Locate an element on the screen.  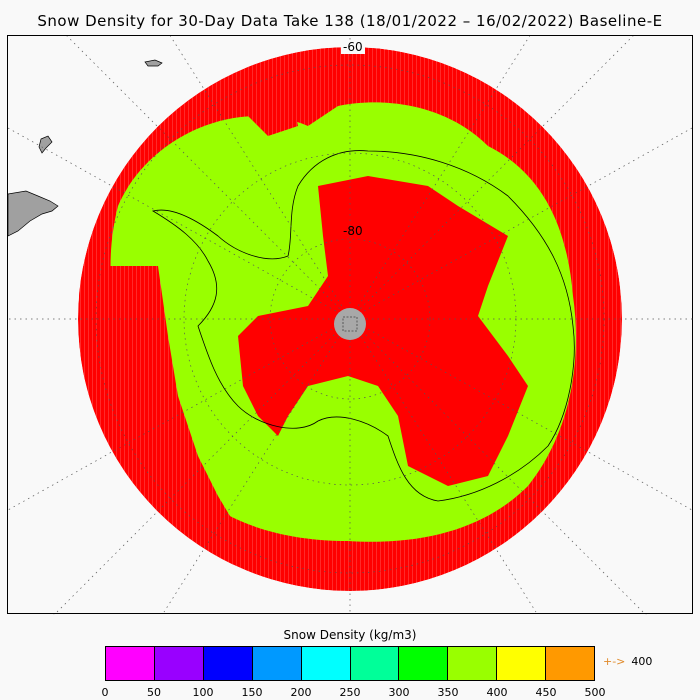
colorbar-title: Snow Density (kg/m3) is located at coordinates (350, 635).